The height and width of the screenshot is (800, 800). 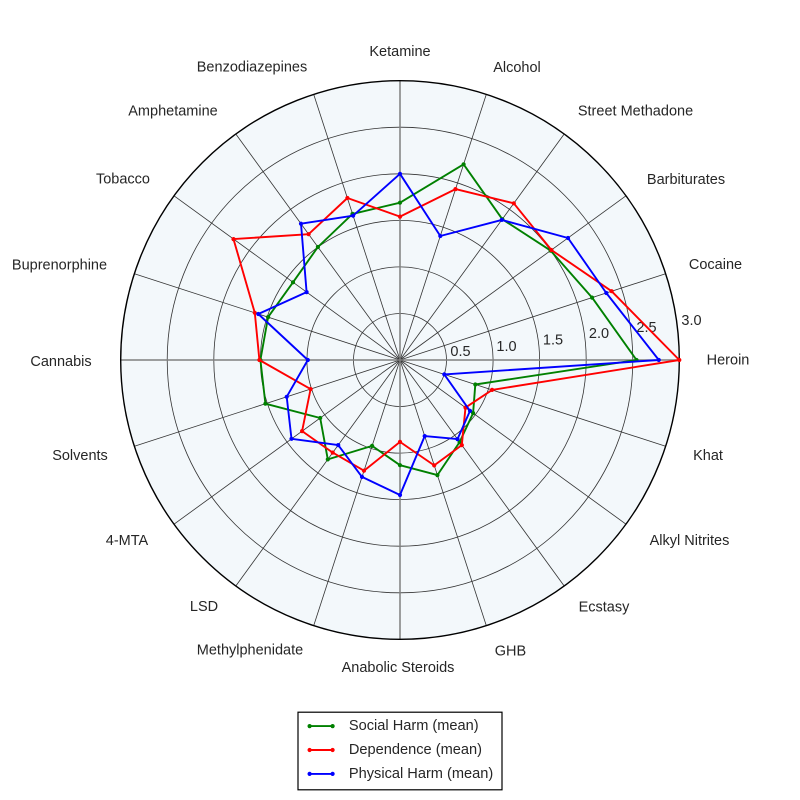 What do you see at coordinates (421, 774) in the screenshot?
I see `svg-text: Physical Harm (mean)` at bounding box center [421, 774].